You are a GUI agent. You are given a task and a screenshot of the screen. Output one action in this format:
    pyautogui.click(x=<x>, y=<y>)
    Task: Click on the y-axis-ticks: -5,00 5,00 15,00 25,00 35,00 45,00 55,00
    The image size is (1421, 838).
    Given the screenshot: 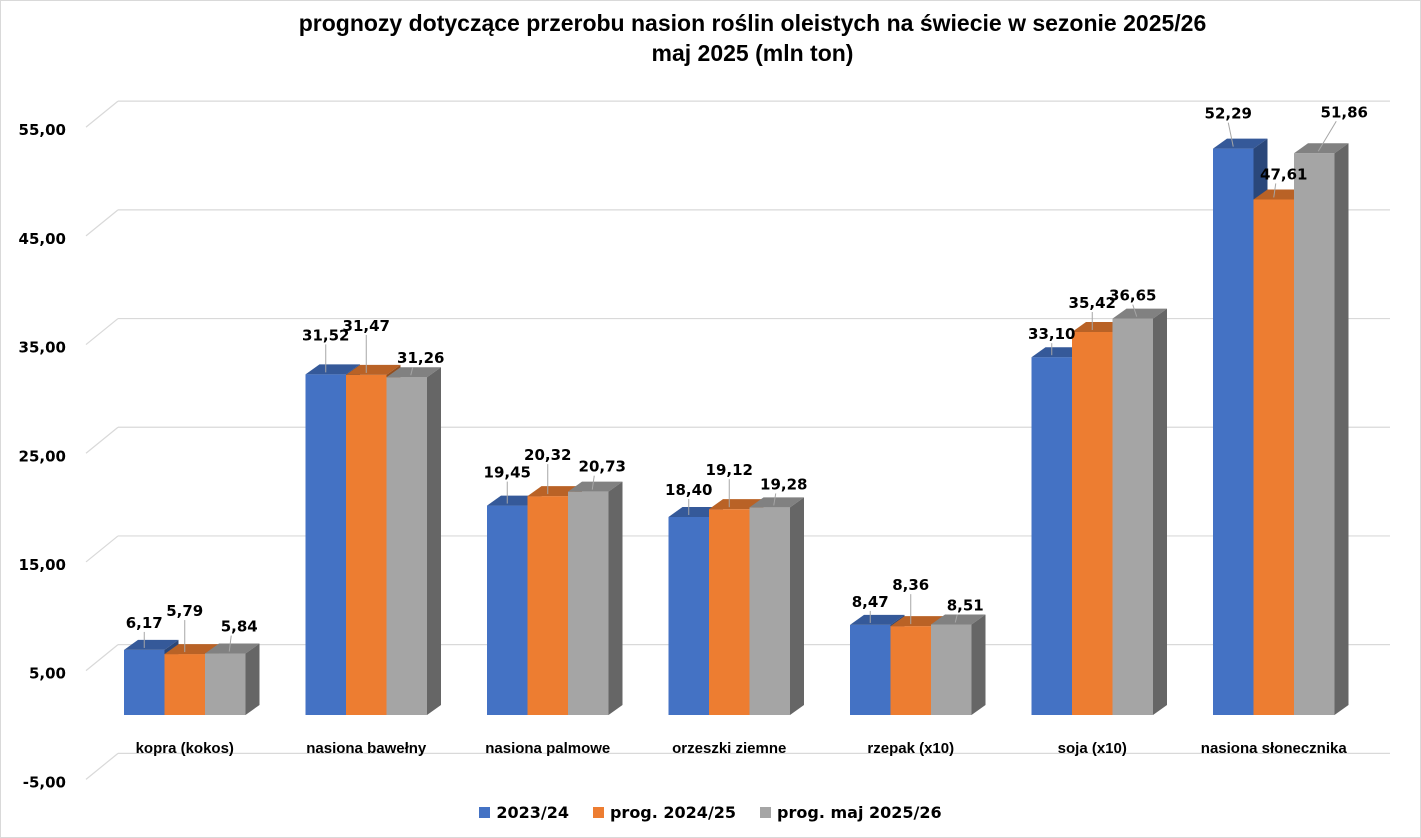 What is the action you would take?
    pyautogui.click(x=42, y=456)
    